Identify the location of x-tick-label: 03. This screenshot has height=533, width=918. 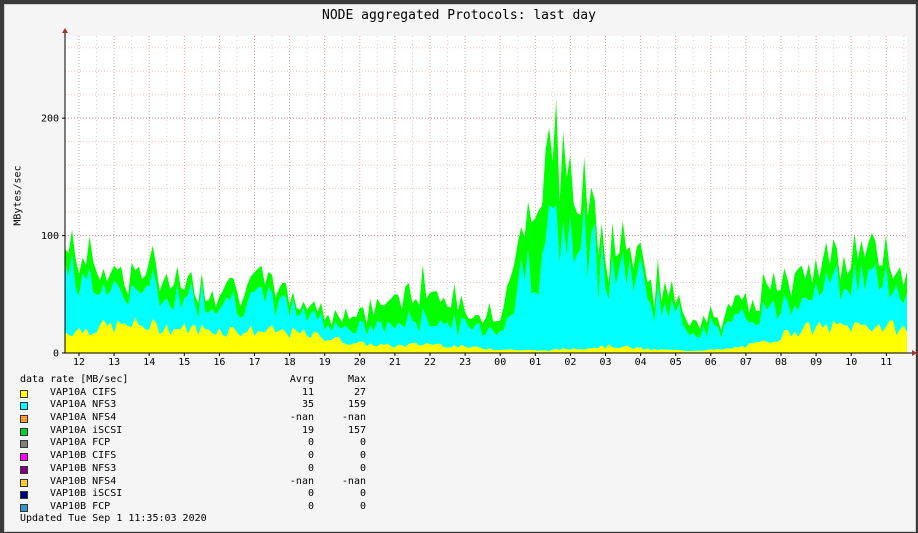
(605, 362).